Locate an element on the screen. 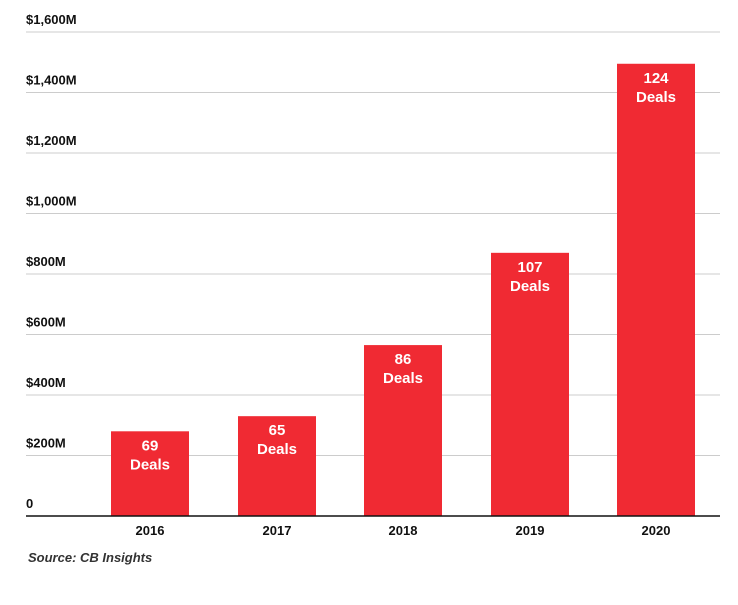  x-tick-label: 2020 is located at coordinates (656, 530).